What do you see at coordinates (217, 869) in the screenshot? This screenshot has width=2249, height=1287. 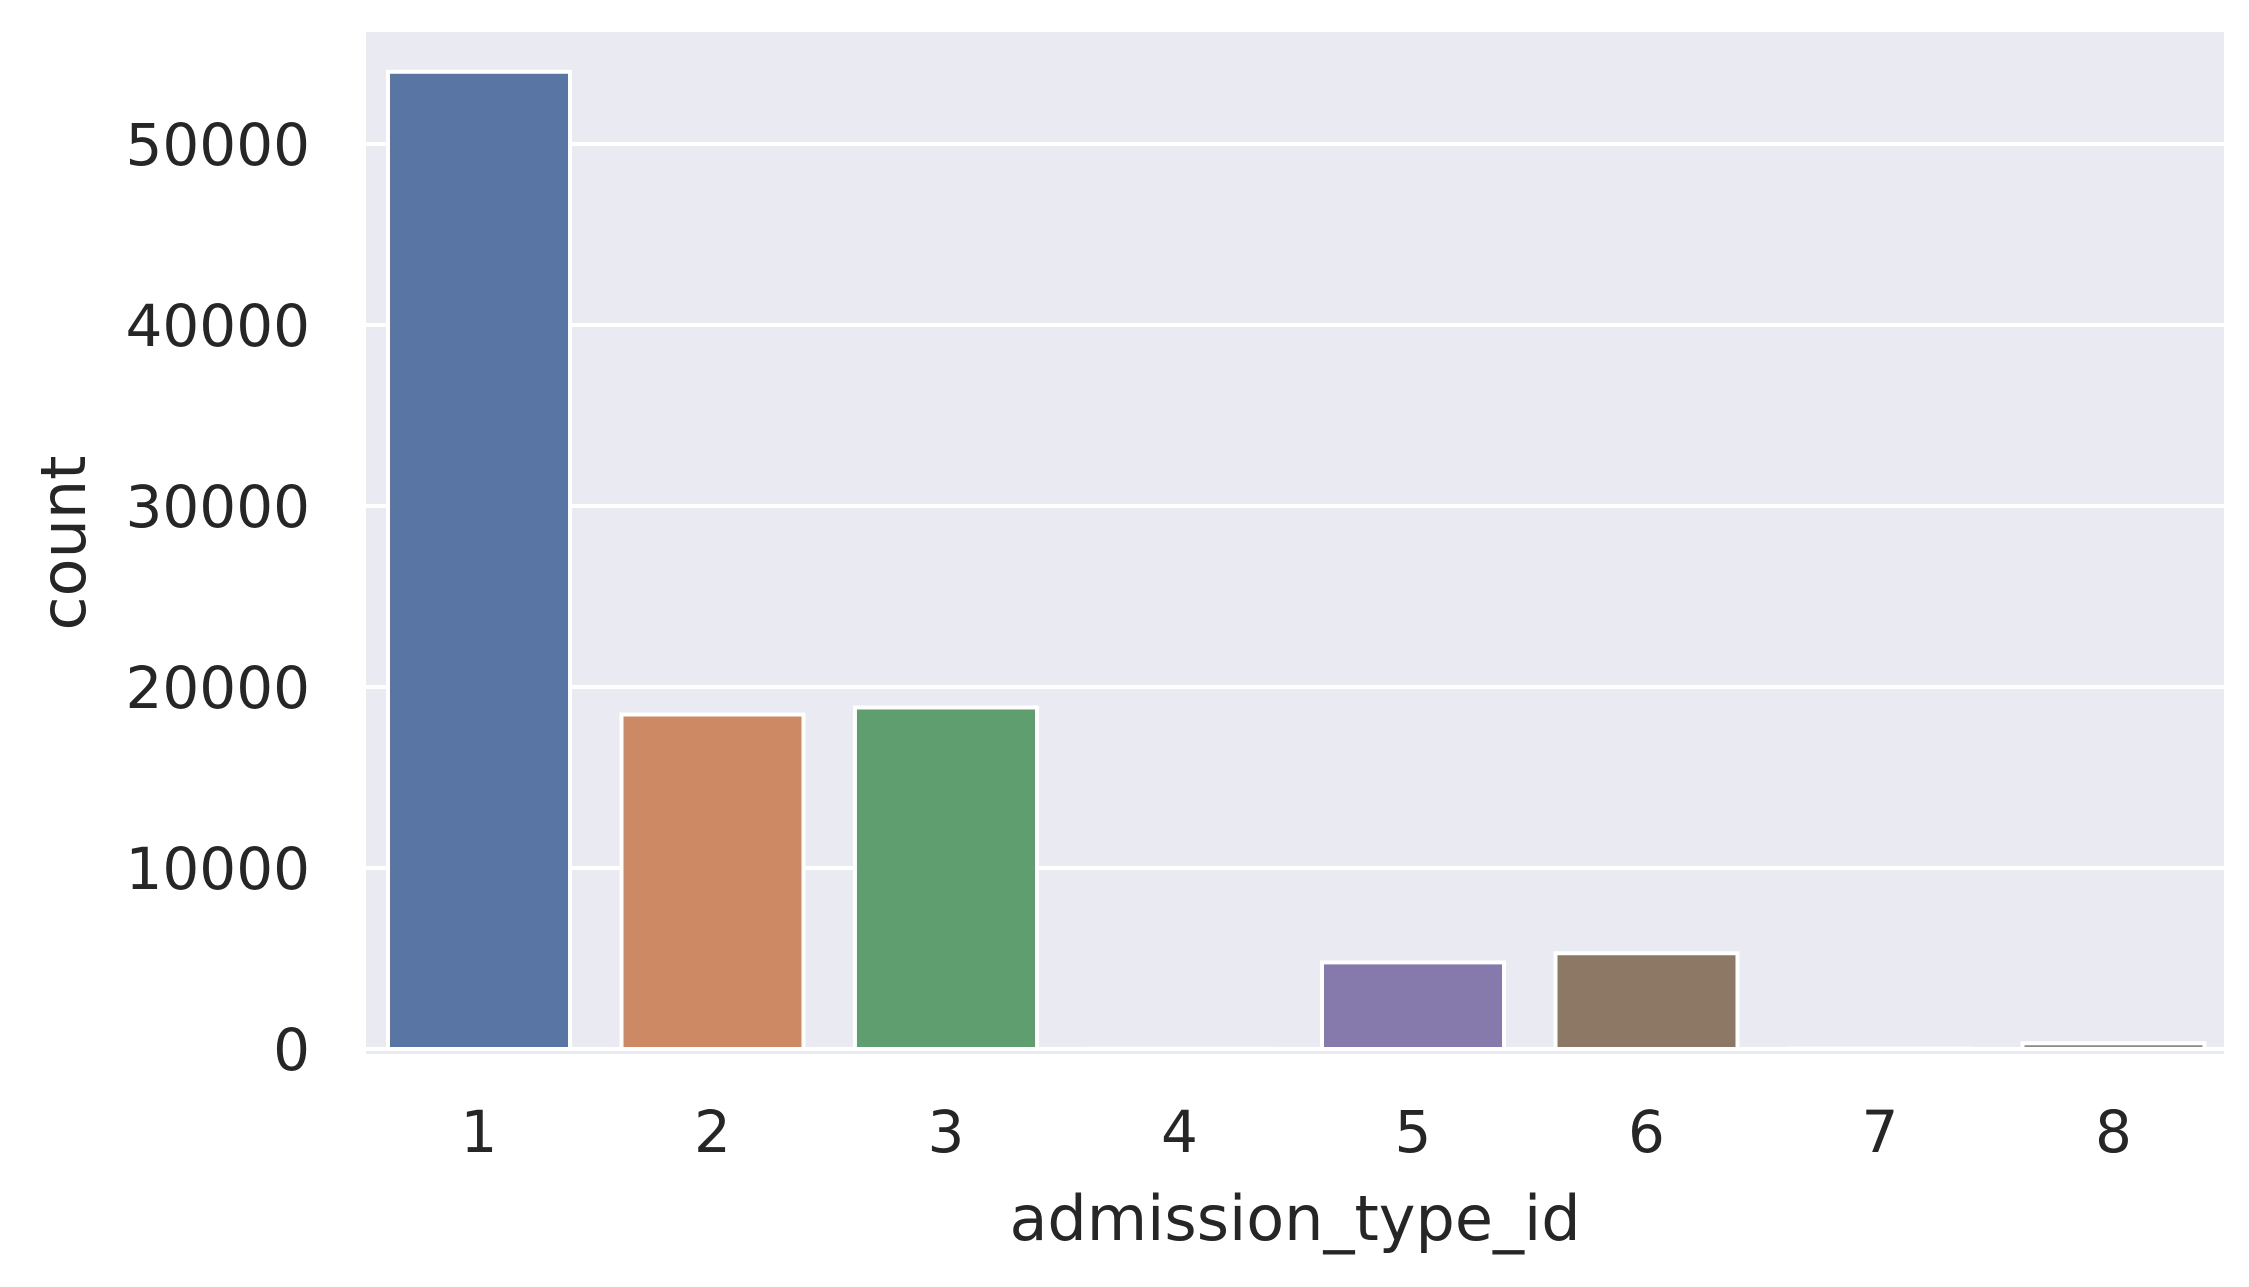 I see `y-tick-label-1: 10000` at bounding box center [217, 869].